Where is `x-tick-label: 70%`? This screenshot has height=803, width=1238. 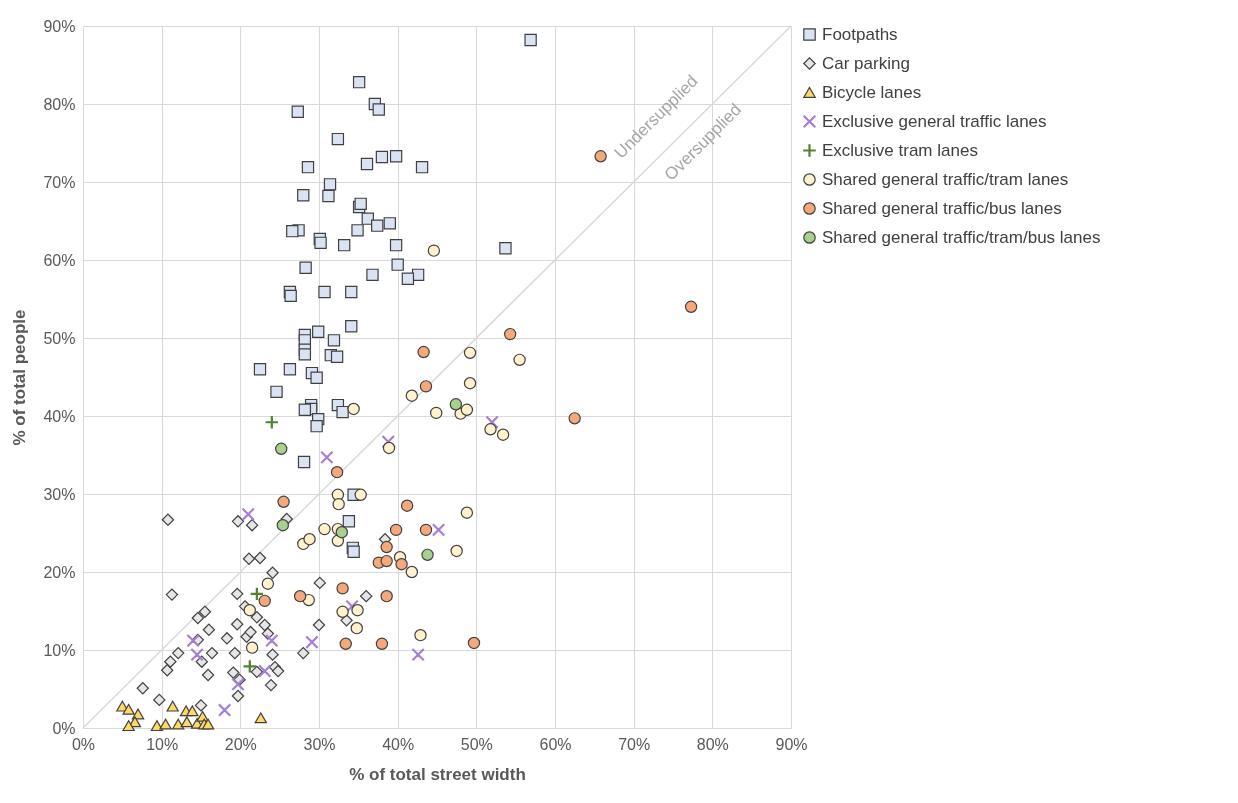
x-tick-label: 70% is located at coordinates (634, 744).